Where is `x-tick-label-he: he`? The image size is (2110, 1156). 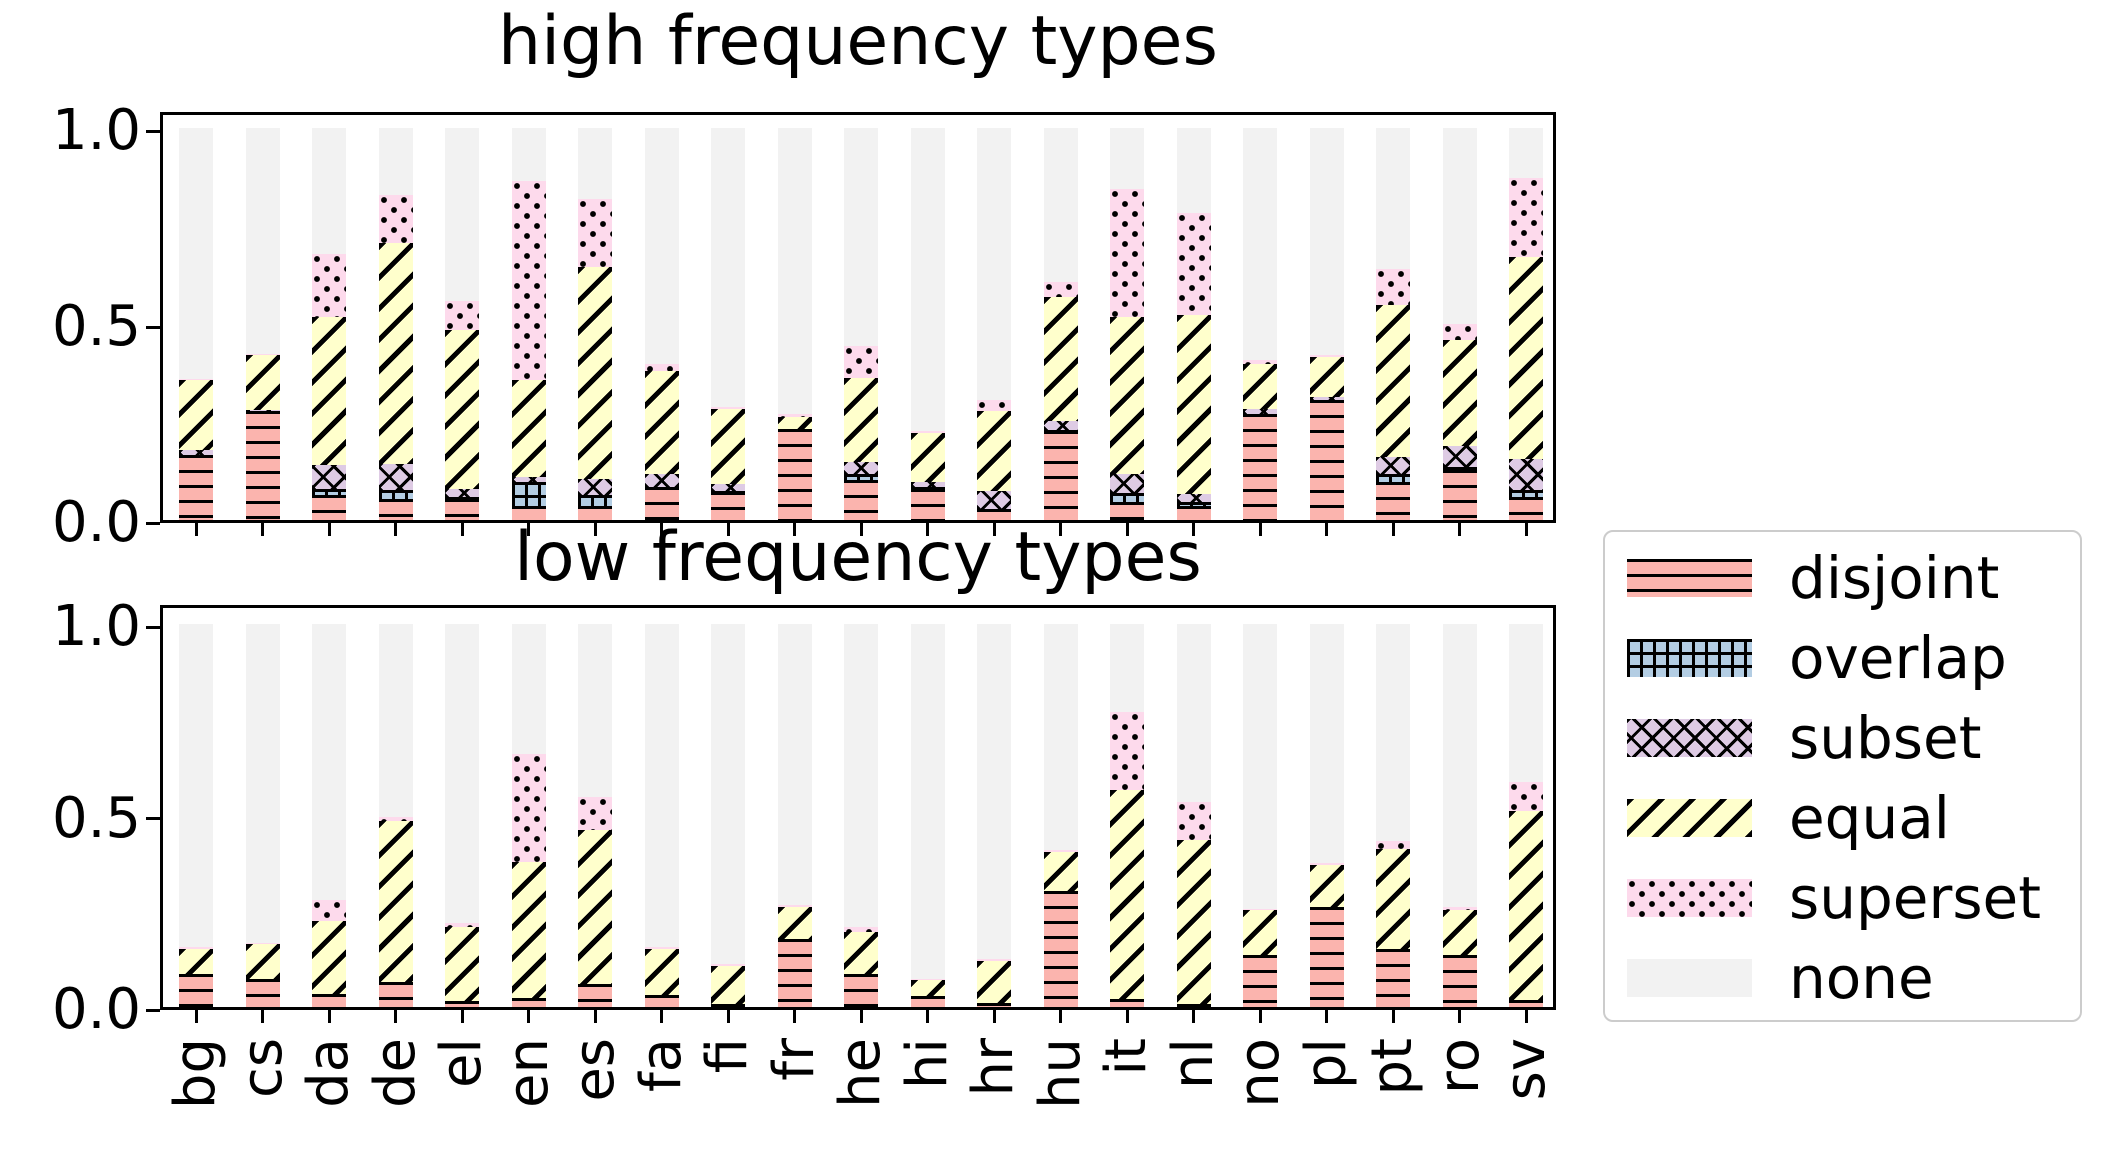 x-tick-label-he: he is located at coordinates (860, 1073).